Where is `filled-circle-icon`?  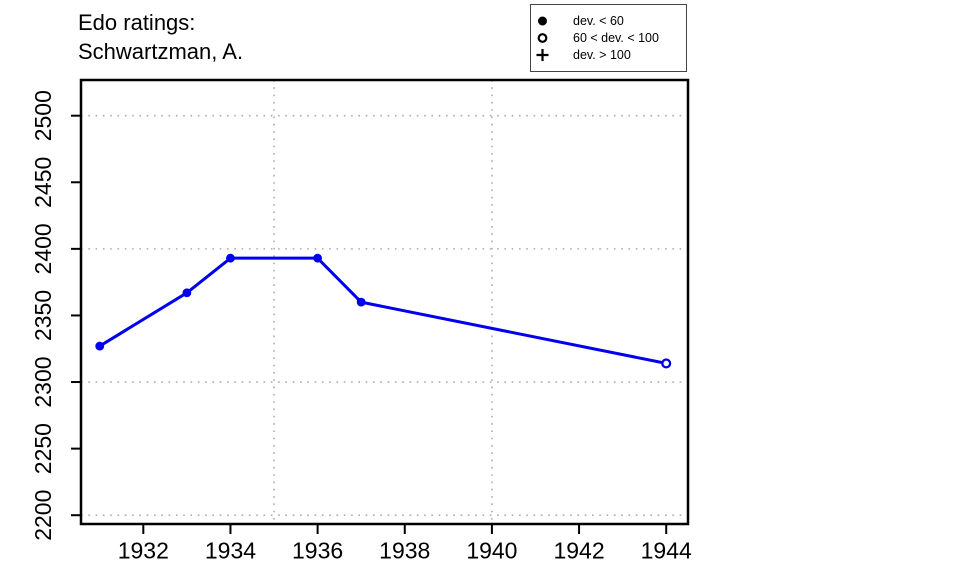
filled-circle-icon is located at coordinates (542, 21).